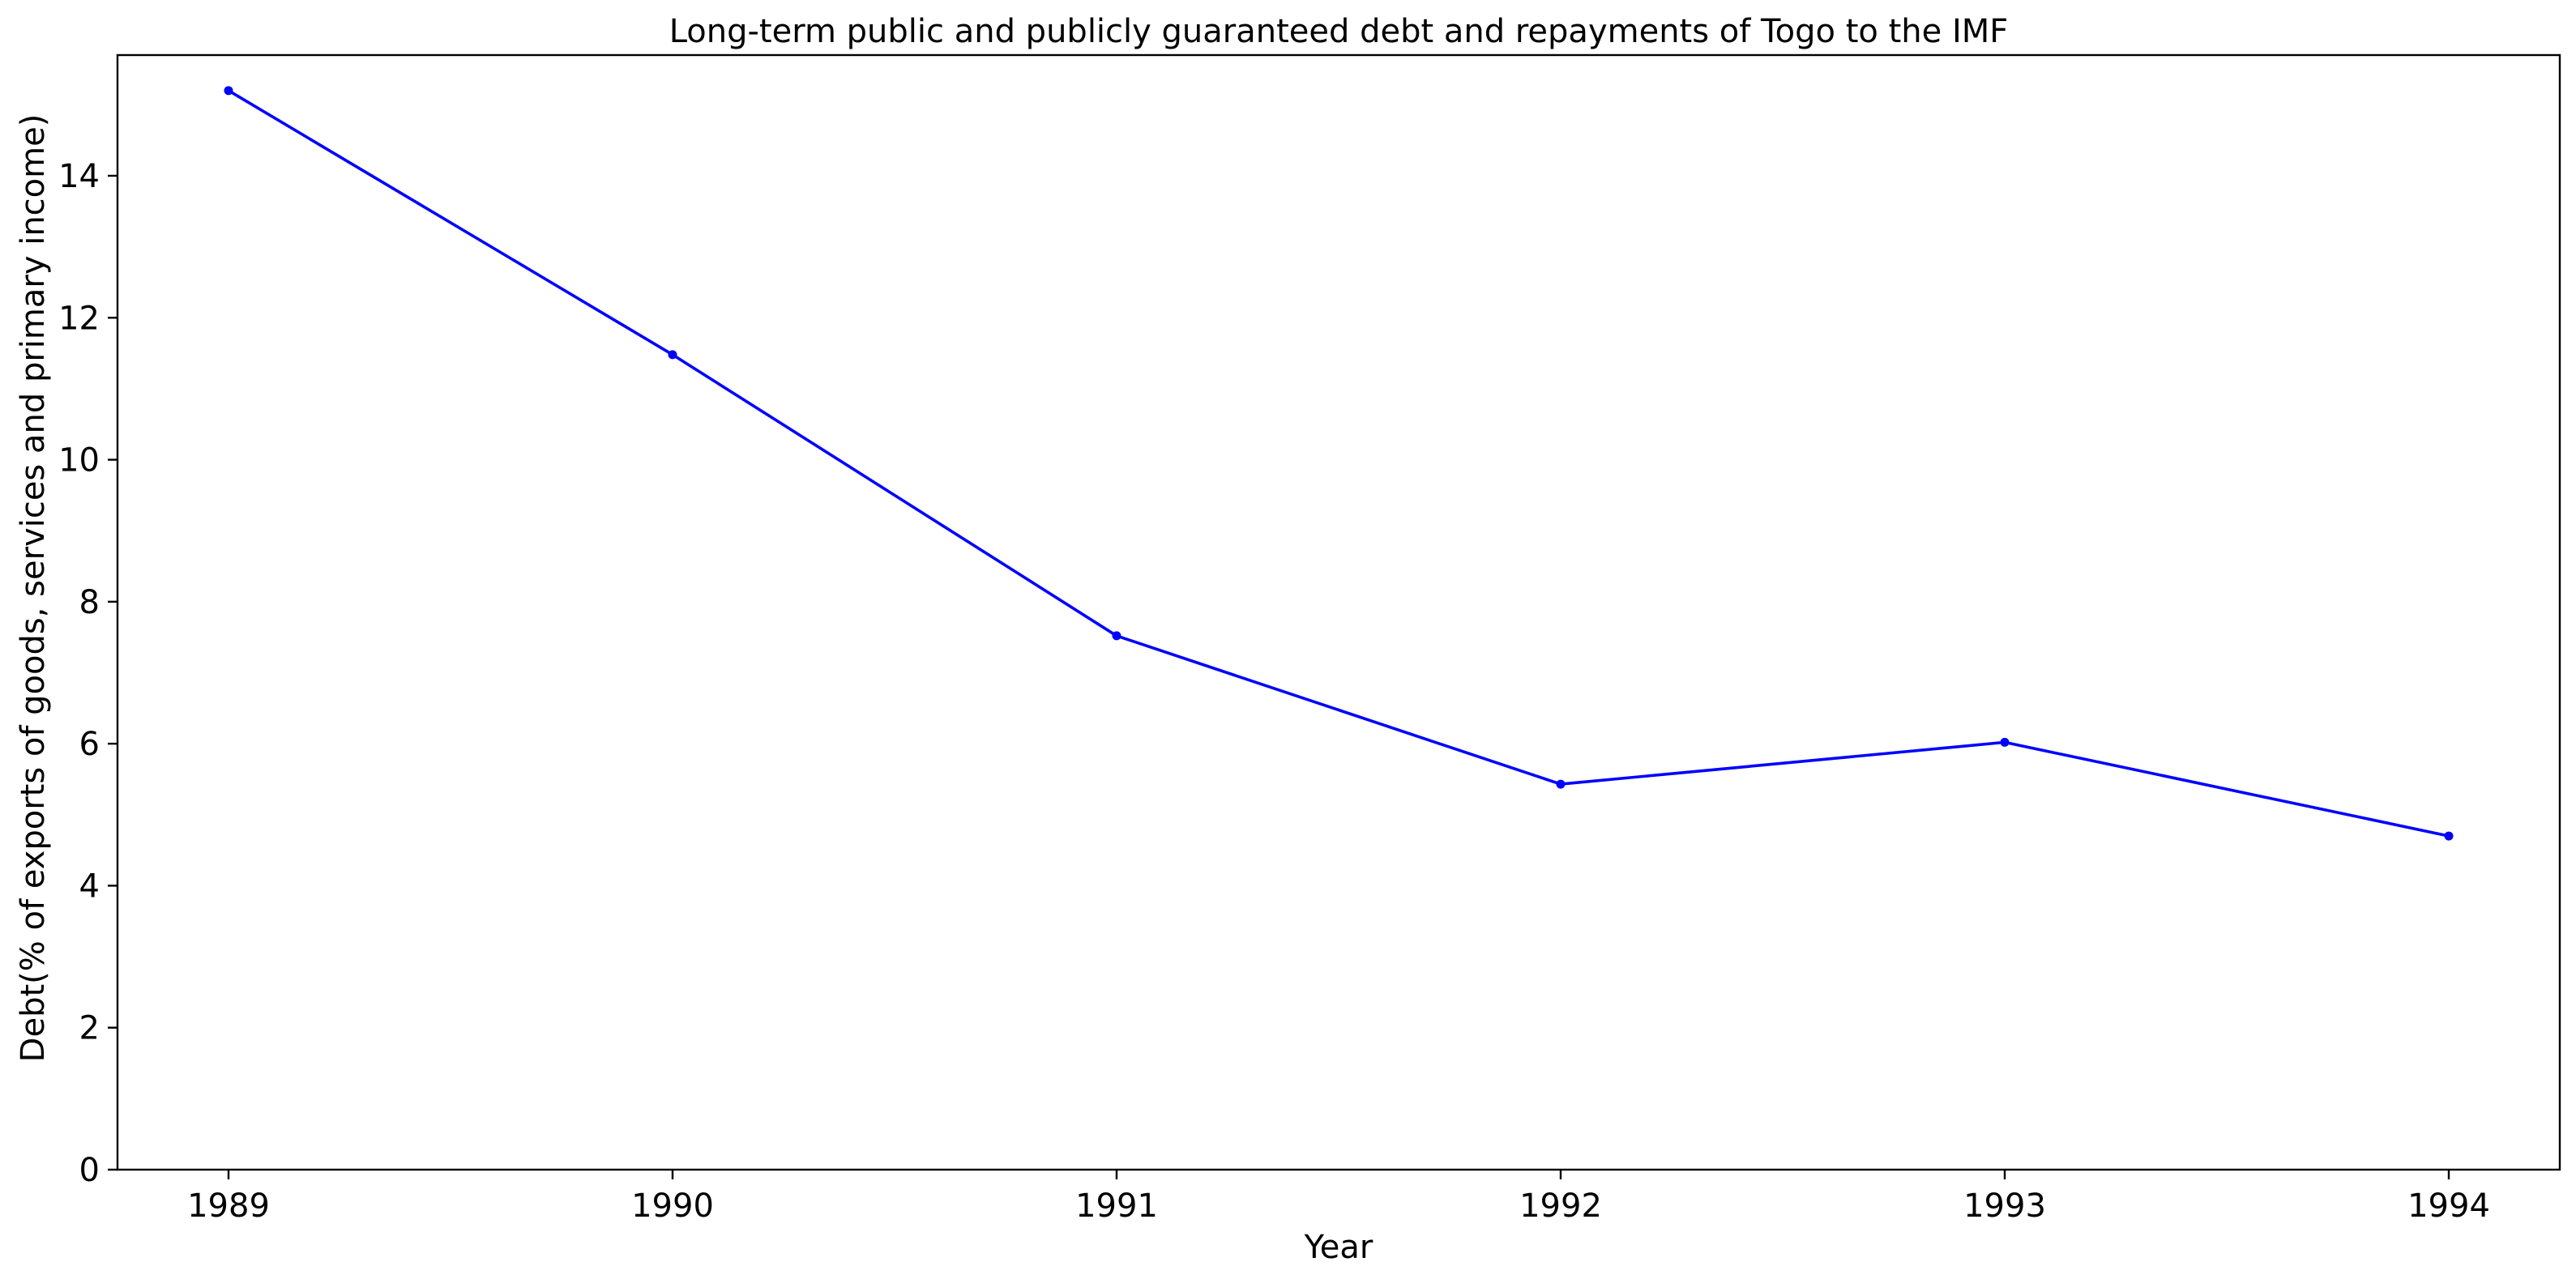 The height and width of the screenshot is (1279, 2576). I want to click on x-tick-label: 1994, so click(2448, 1206).